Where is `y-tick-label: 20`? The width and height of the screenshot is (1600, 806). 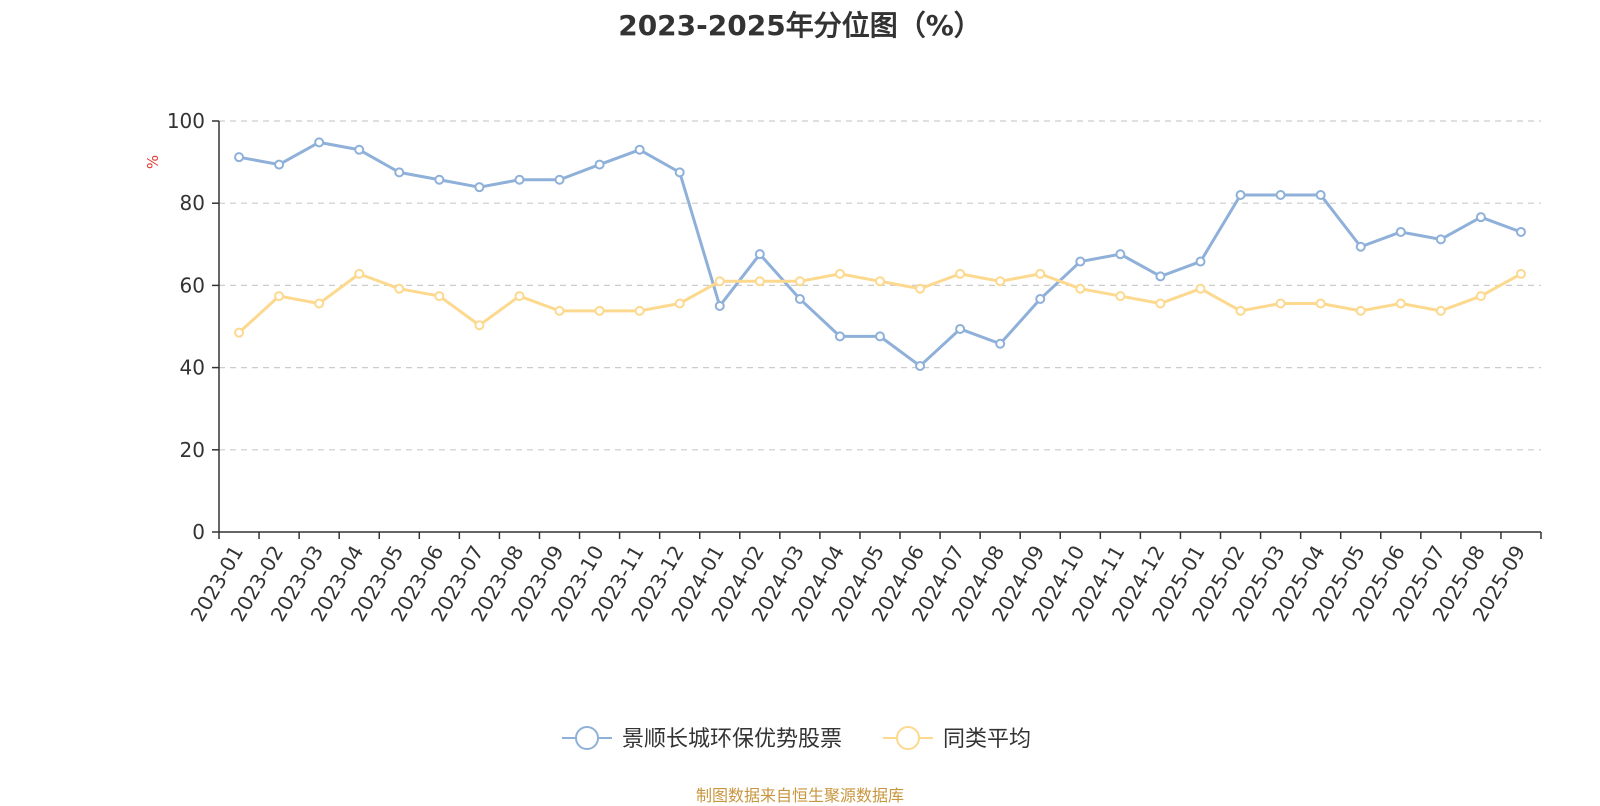 y-tick-label: 20 is located at coordinates (192, 450).